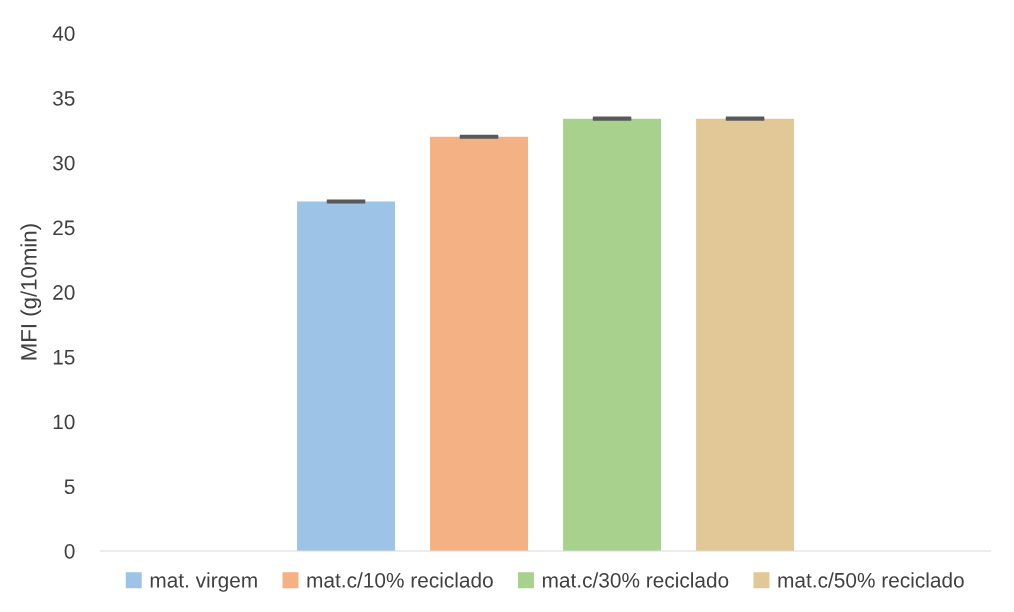 Image resolution: width=1014 pixels, height=612 pixels. I want to click on legend-label: mat. virgem, so click(203, 582).